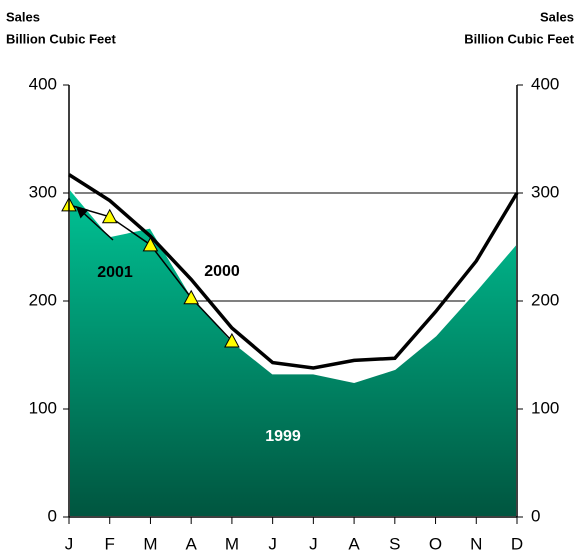 This screenshot has width=577, height=554. Describe the element at coordinates (435, 543) in the screenshot. I see `x-tick-label: O` at that location.